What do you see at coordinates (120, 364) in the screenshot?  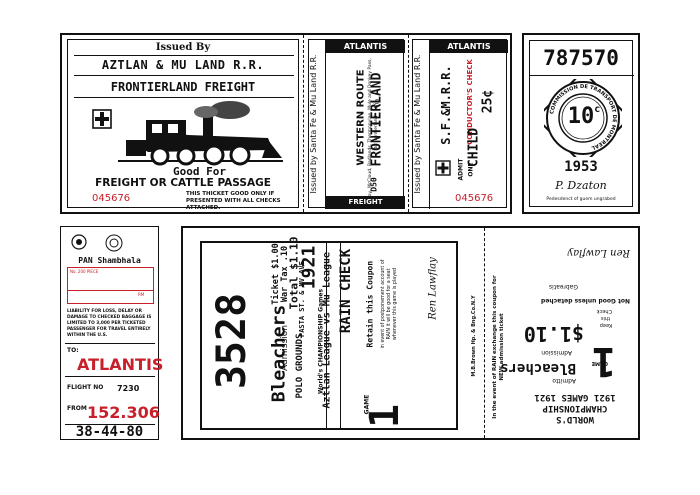 I see `tag-destination: ATLANTIS` at bounding box center [120, 364].